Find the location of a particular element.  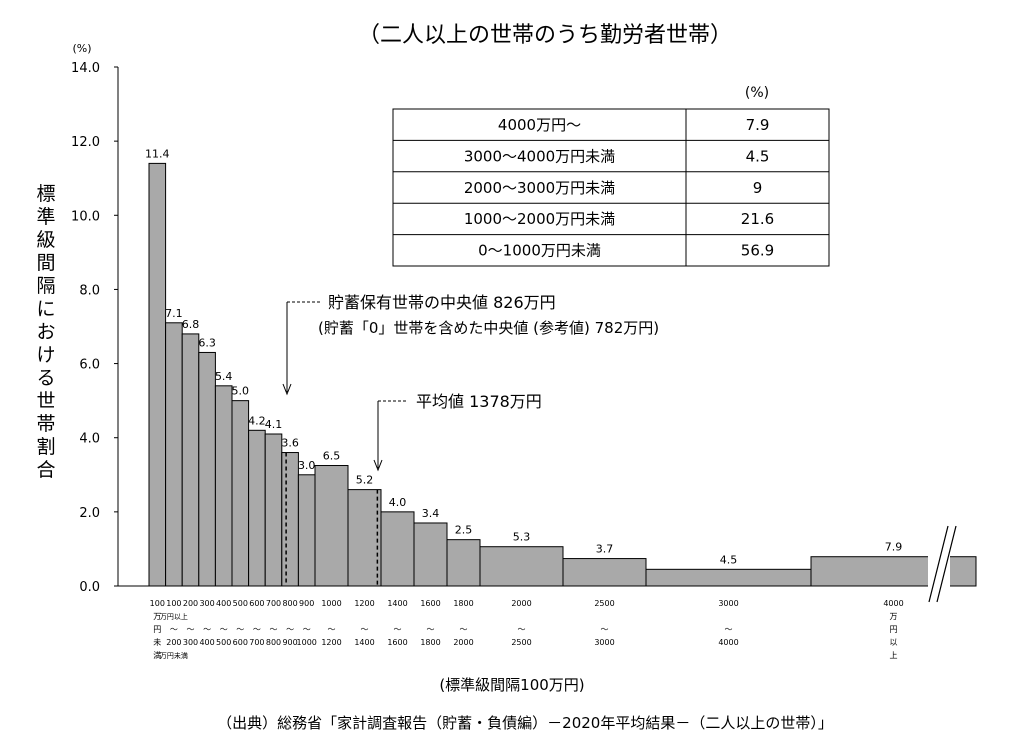

table-row-label: 2000～3000万円未満 is located at coordinates (539, 188).